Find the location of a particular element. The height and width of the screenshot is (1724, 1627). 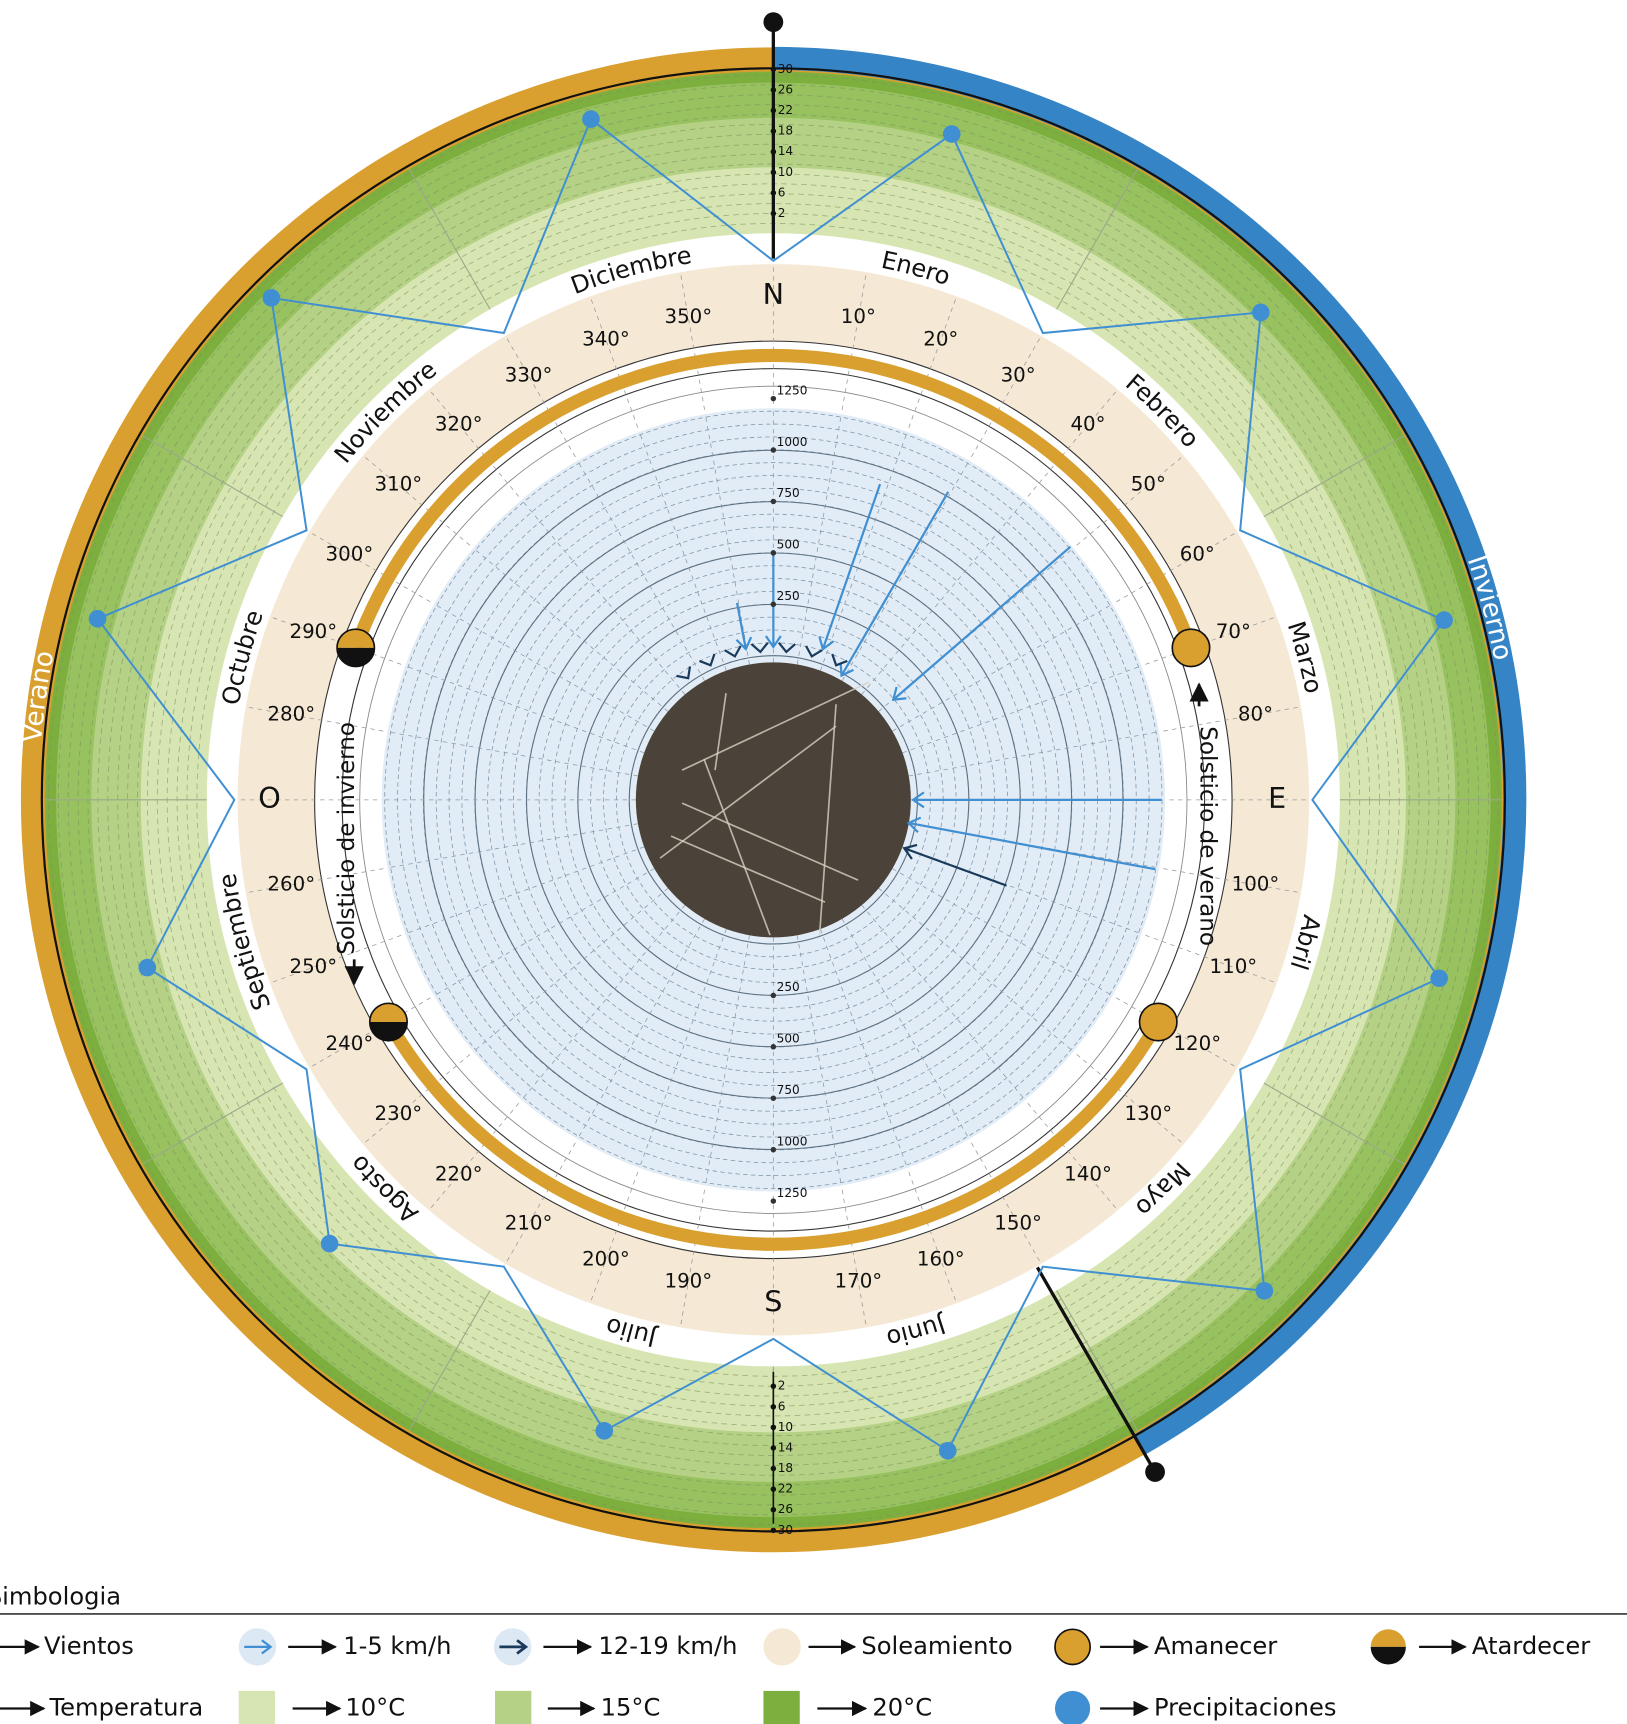

degree-label: 250° is located at coordinates (313, 966).